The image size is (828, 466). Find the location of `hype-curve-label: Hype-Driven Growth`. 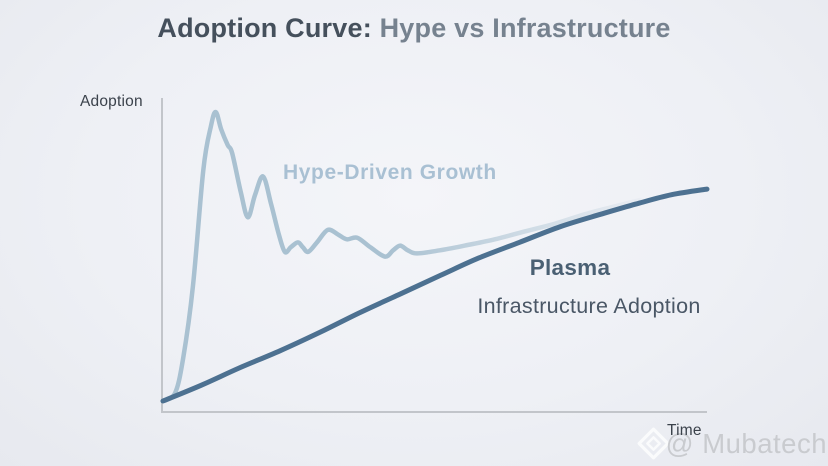

hype-curve-label: Hype-Driven Growth is located at coordinates (390, 172).